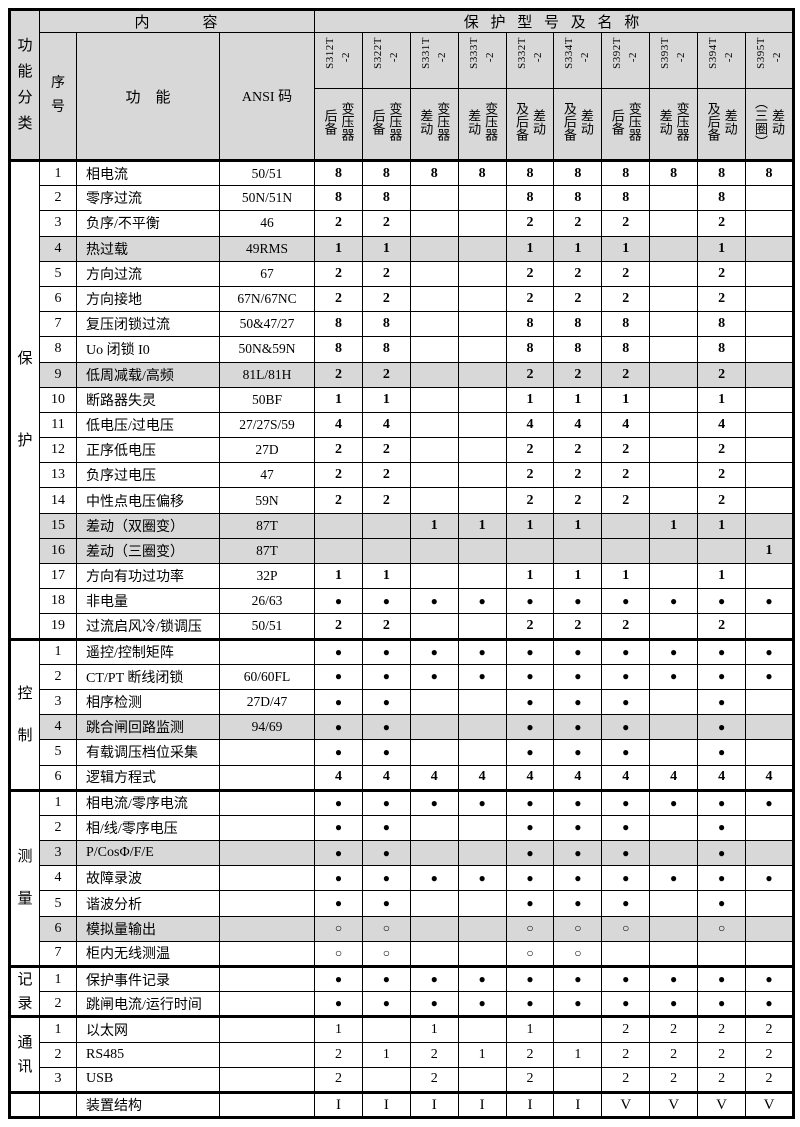 This screenshot has width=800, height=1127. I want to click on model-header-S333T: S333T -2, so click(482, 60).